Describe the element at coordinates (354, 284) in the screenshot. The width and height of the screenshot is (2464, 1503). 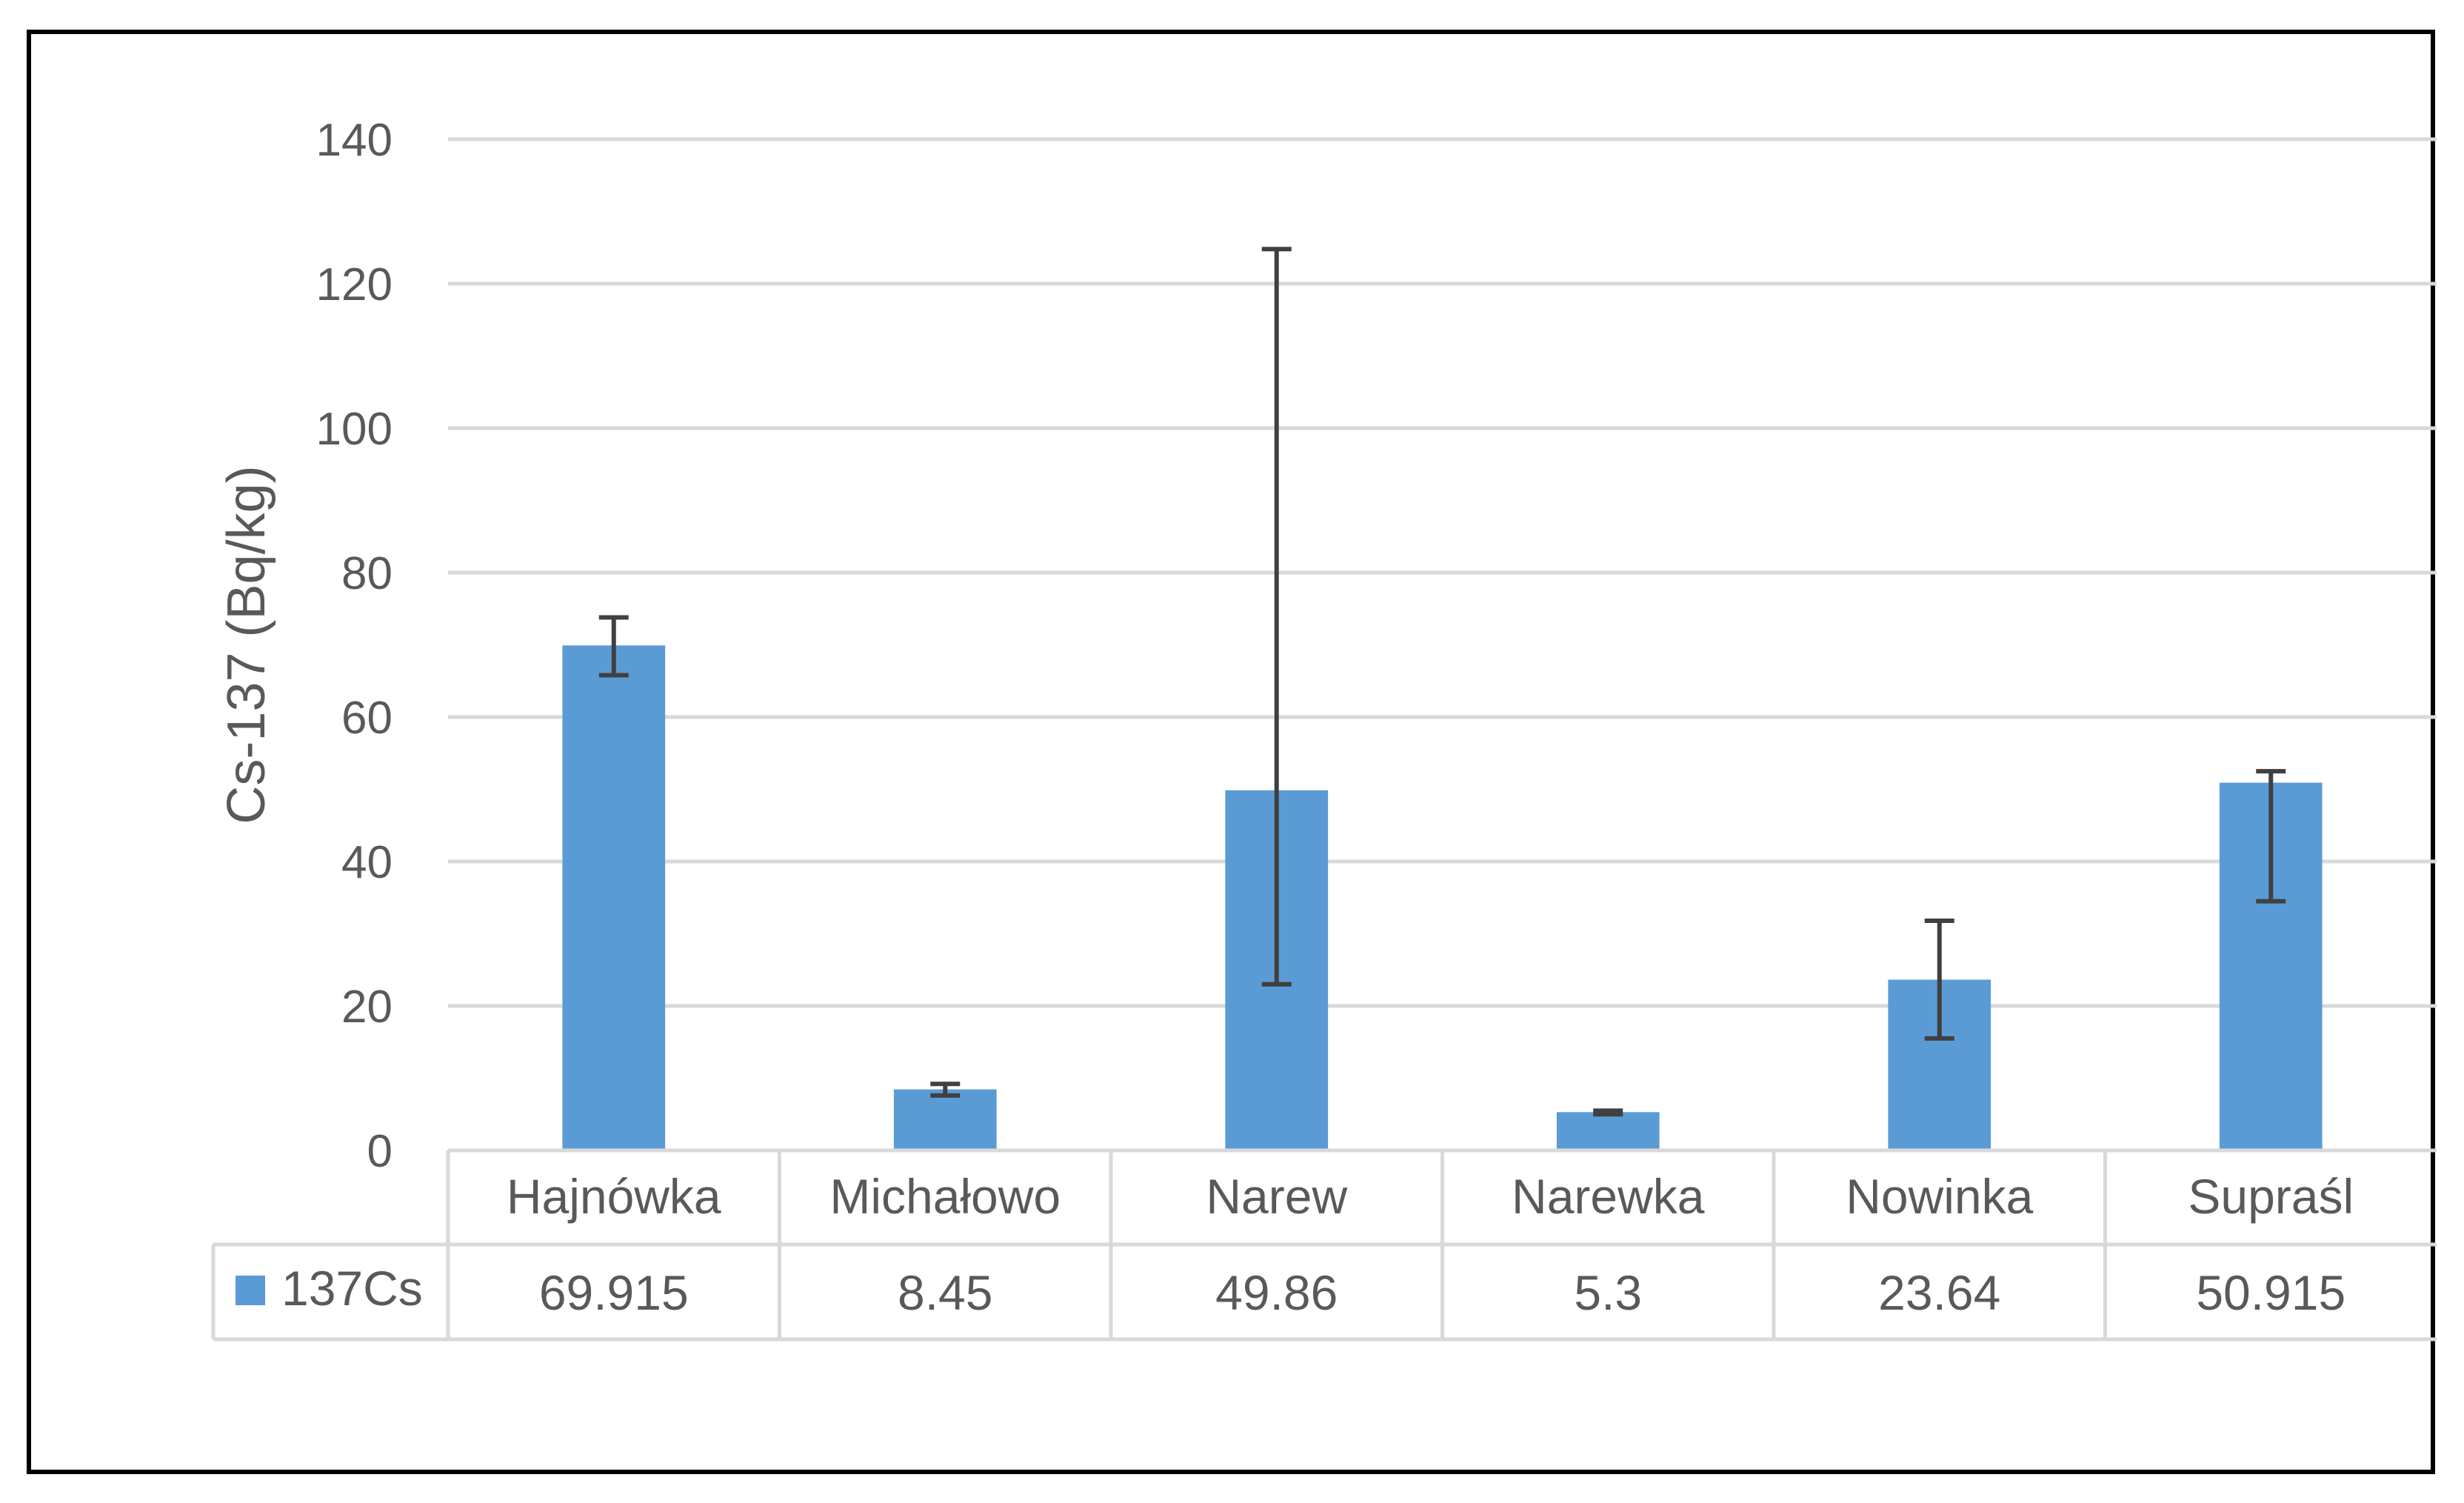
I see `y-tick-label: 120` at that location.